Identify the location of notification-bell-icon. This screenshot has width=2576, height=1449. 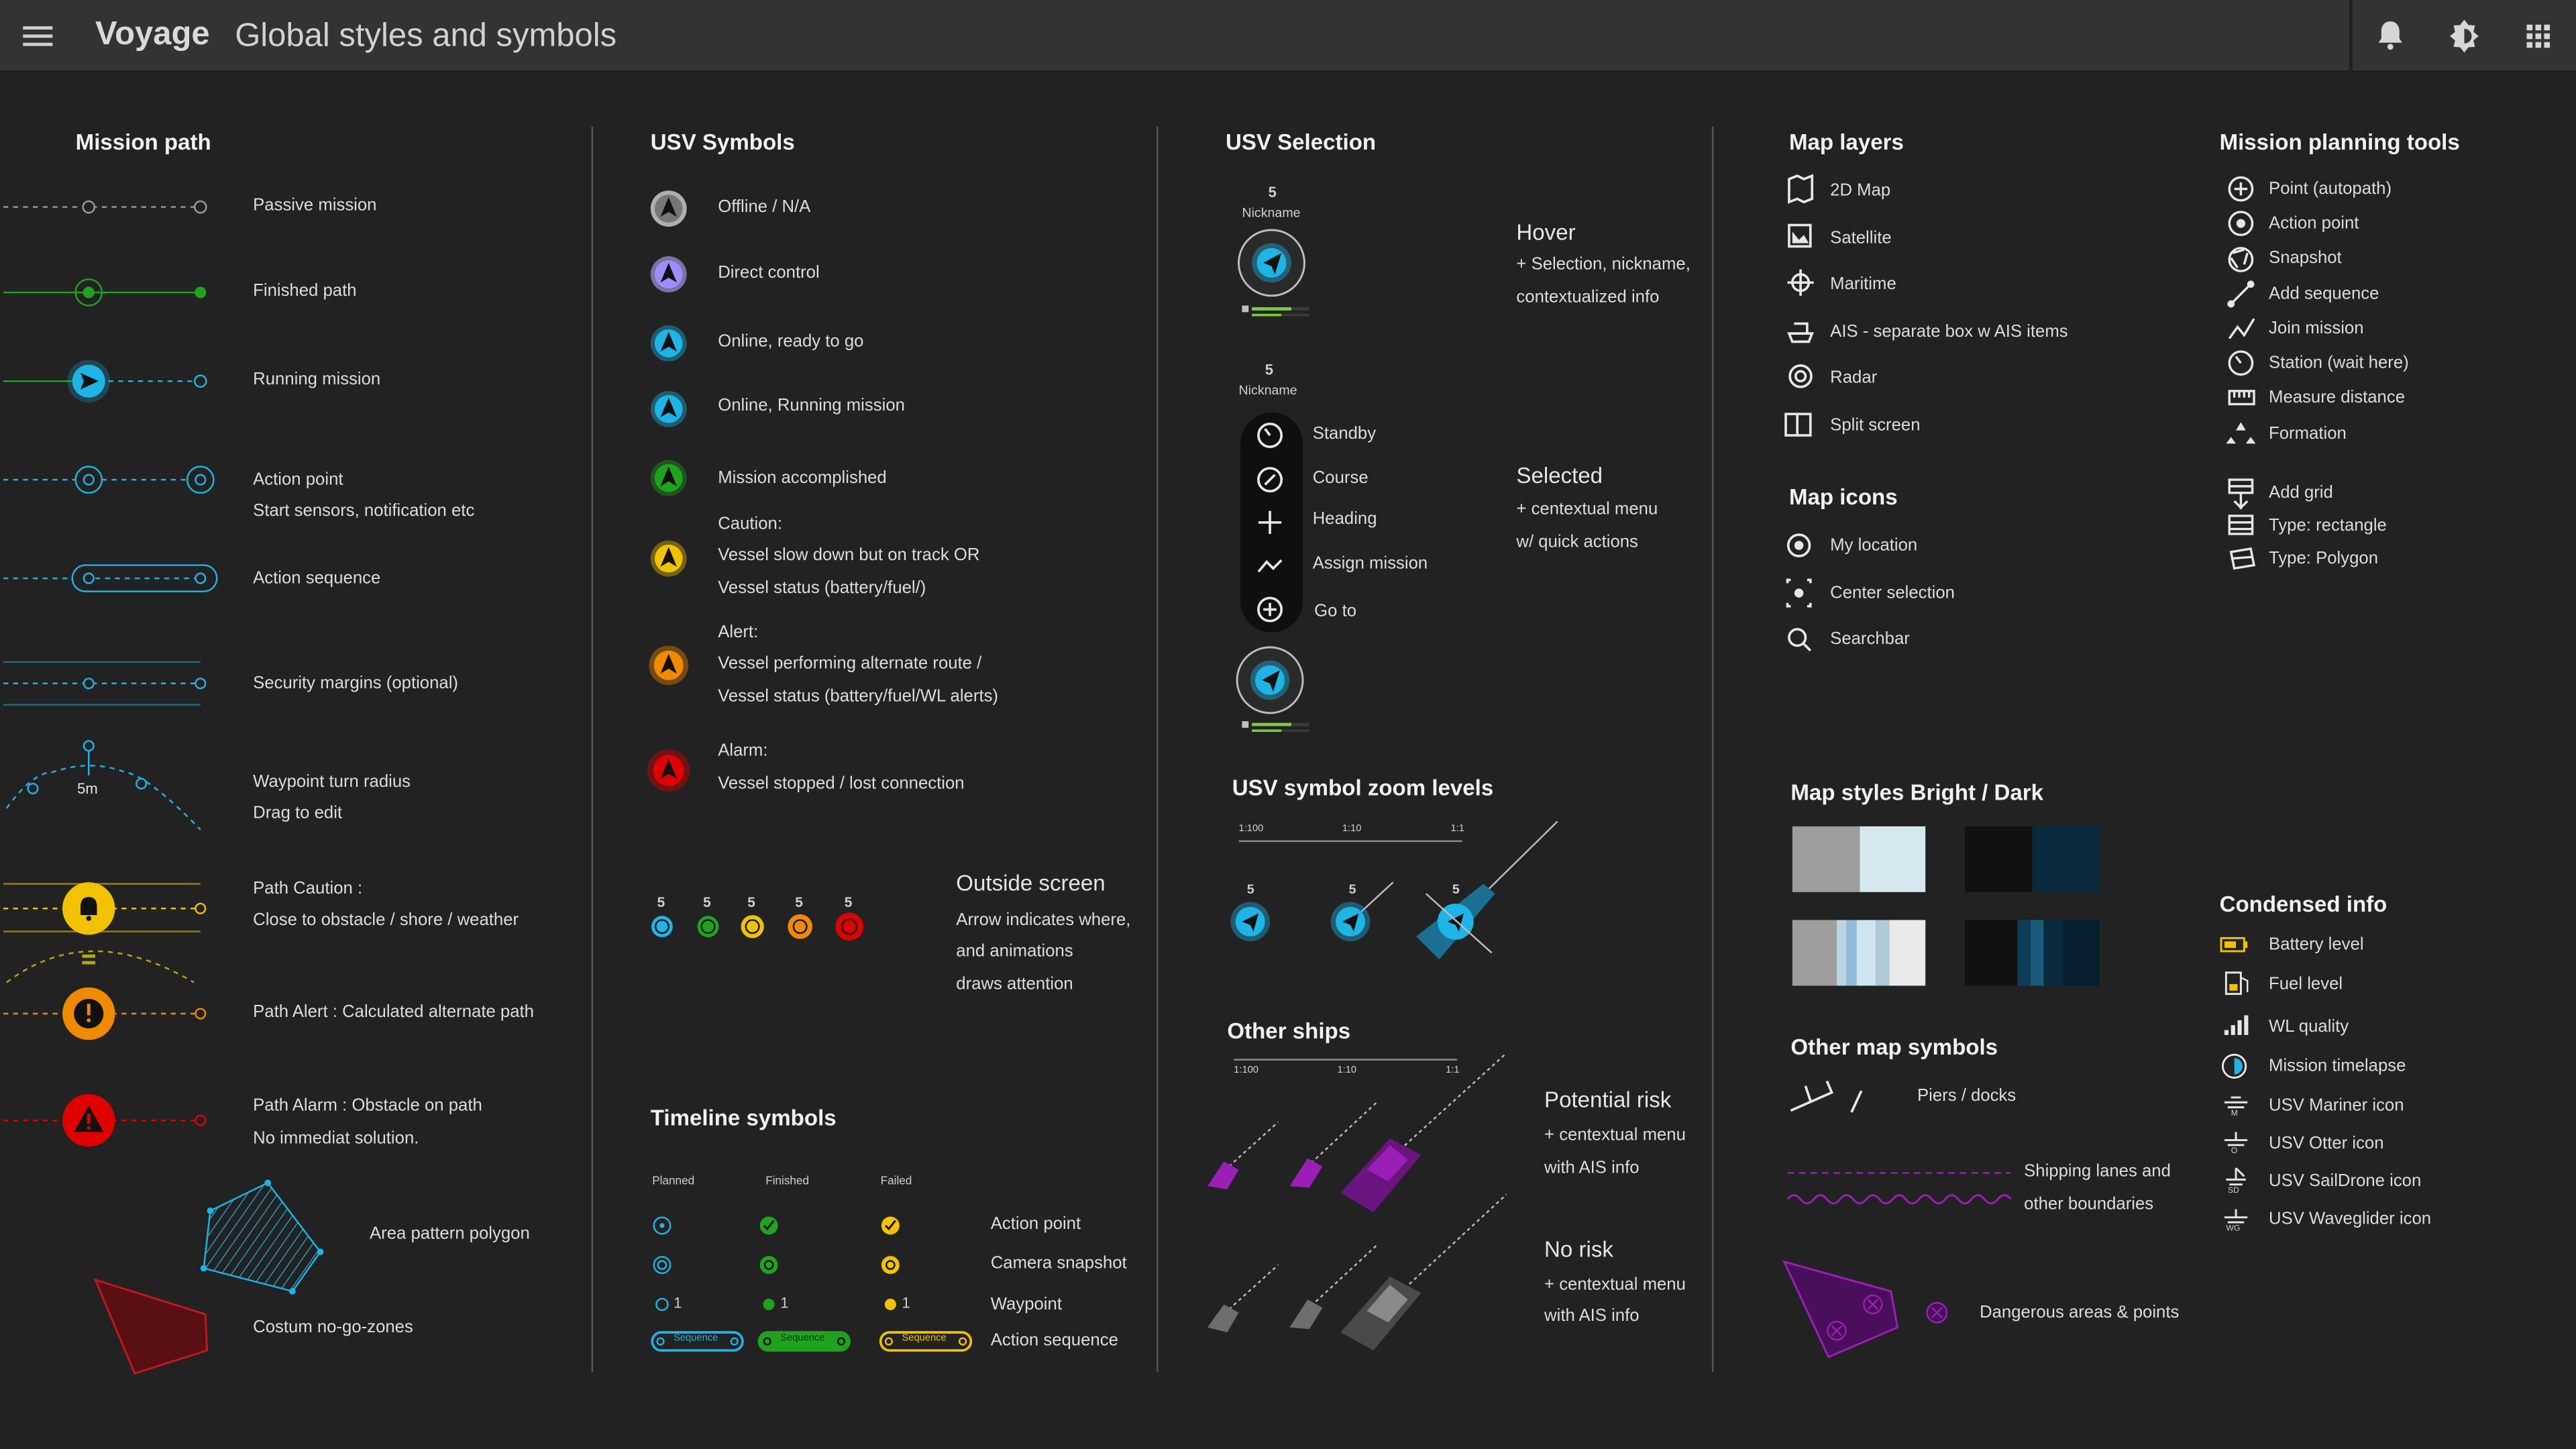
(2390, 36).